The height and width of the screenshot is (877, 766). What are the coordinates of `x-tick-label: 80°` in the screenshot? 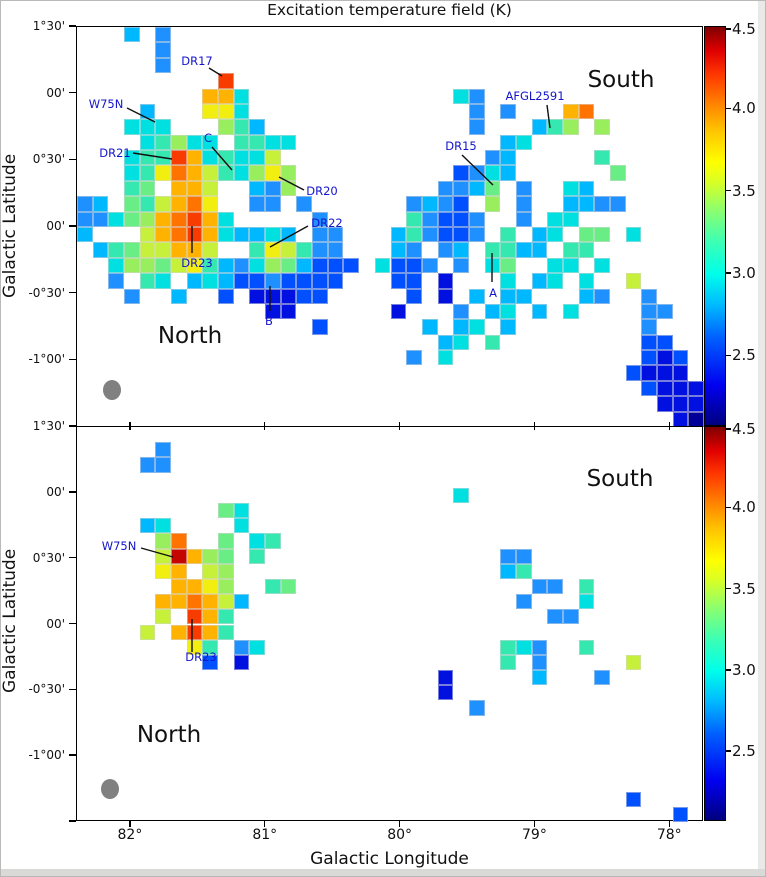 It's located at (400, 835).